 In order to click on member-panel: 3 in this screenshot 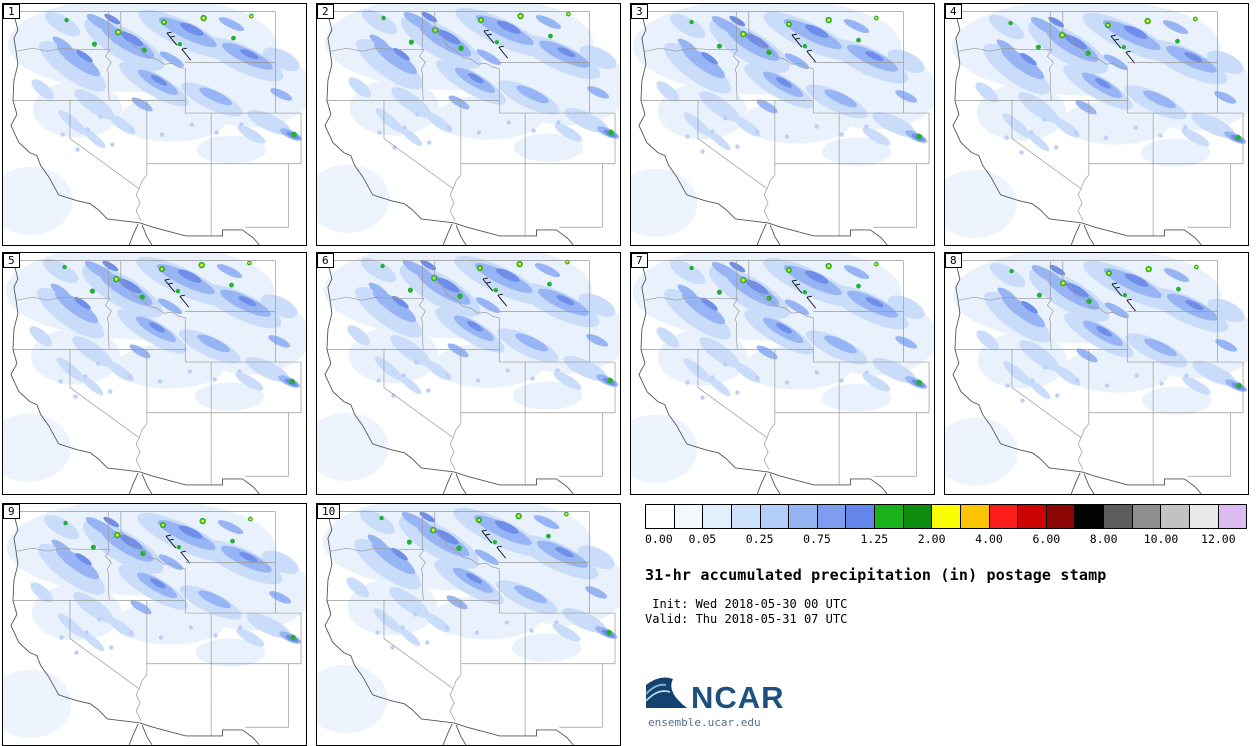, I will do `click(782, 124)`.